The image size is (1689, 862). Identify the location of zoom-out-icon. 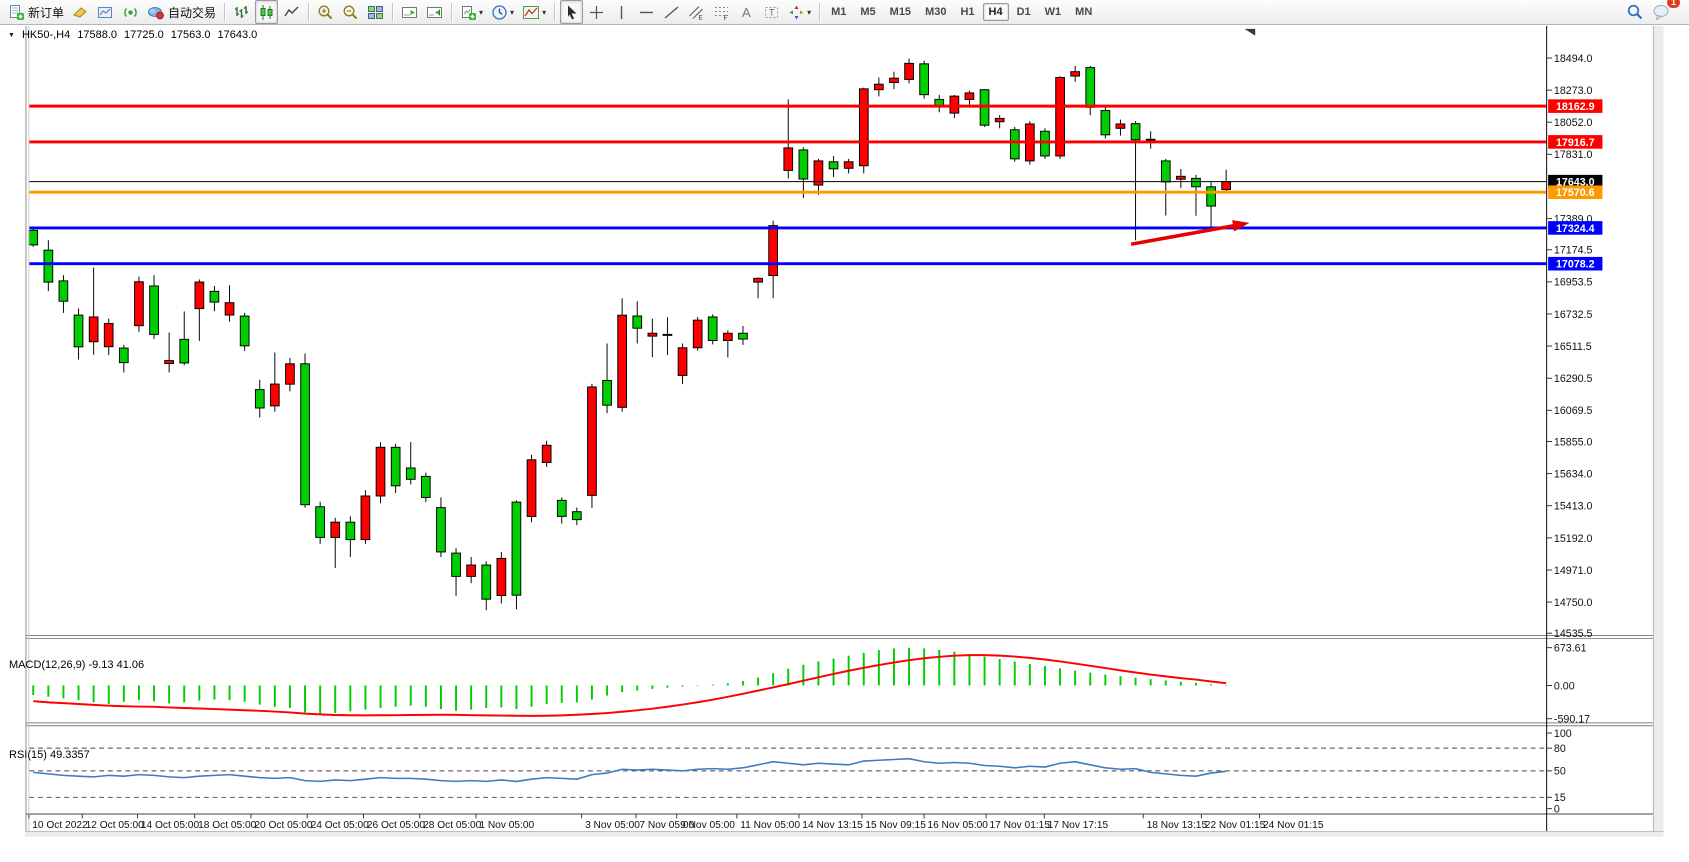
(350, 12).